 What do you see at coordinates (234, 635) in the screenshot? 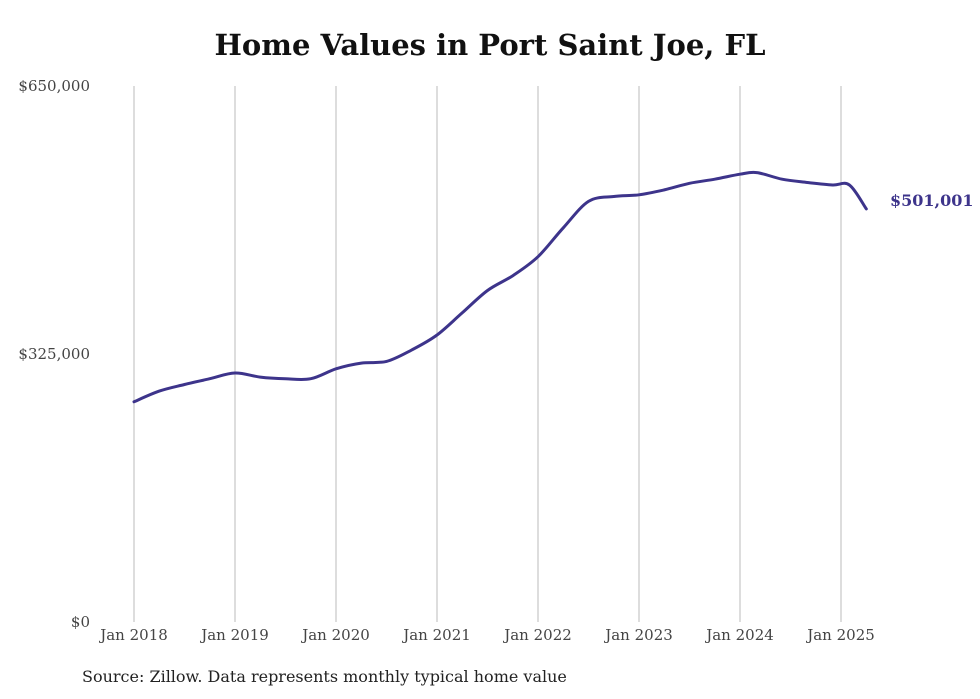
I see `x-tick-label: Jan 2019` at bounding box center [234, 635].